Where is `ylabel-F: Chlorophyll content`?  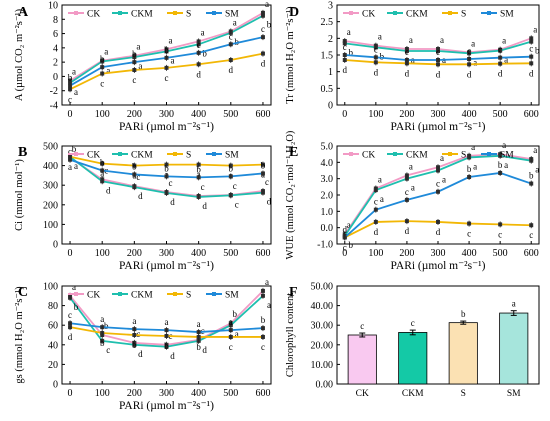
ylabel-F: Chlorophyll content is located at coordinates (290, 335).